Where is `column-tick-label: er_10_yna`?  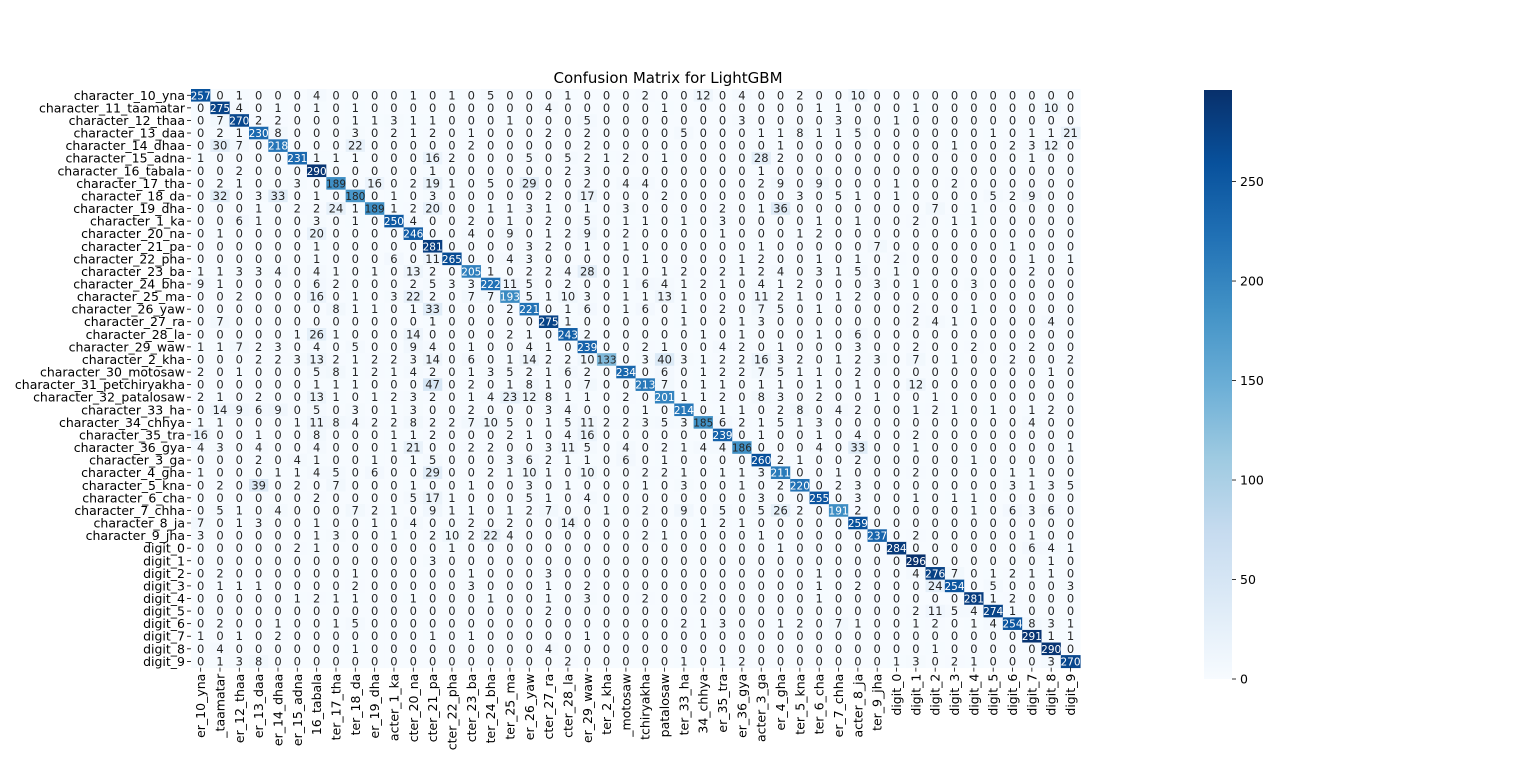 column-tick-label: er_10_yna is located at coordinates (200, 706).